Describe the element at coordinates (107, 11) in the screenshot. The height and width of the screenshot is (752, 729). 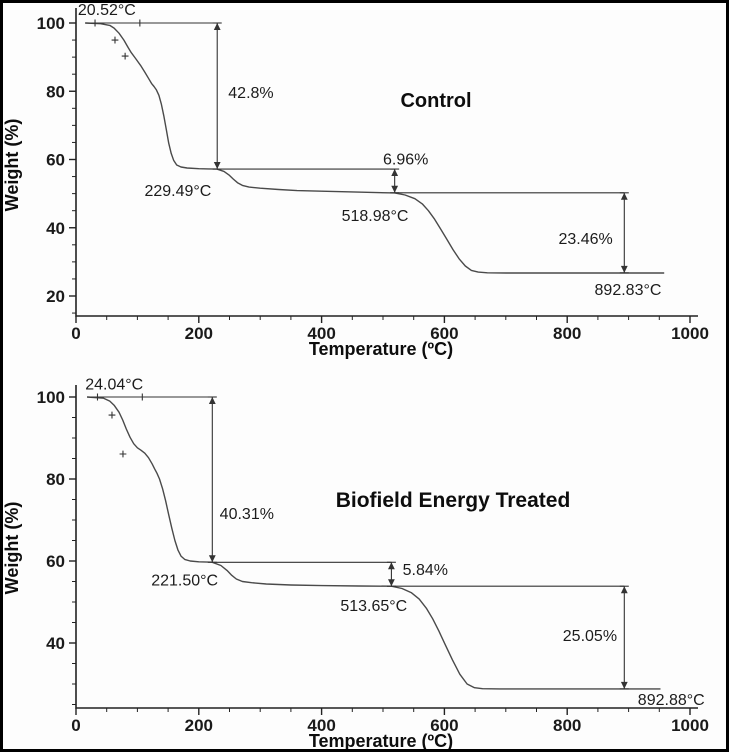
I see `annotation-label: 20.52°C` at that location.